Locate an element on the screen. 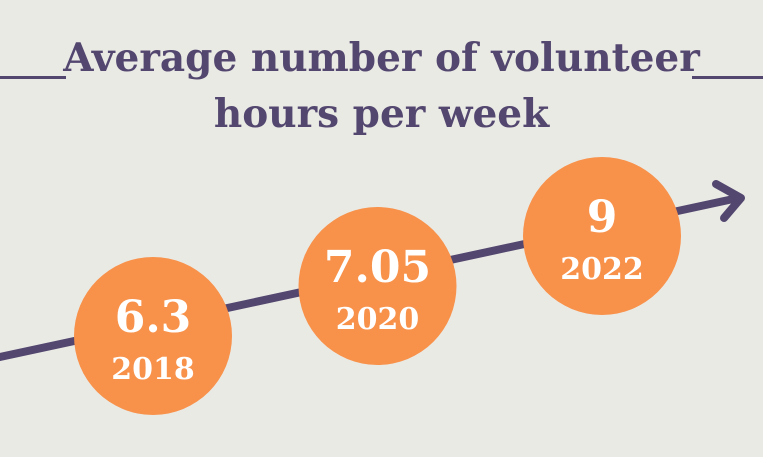 The height and width of the screenshot is (457, 763). bubble-2022 is located at coordinates (602, 236).